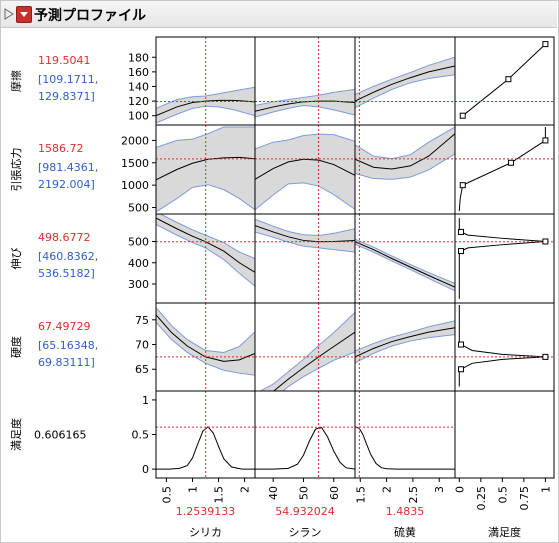 The width and height of the screenshot is (559, 543). What do you see at coordinates (303, 493) in the screenshot?
I see `x-tick-label-1-1: 50` at bounding box center [303, 493].